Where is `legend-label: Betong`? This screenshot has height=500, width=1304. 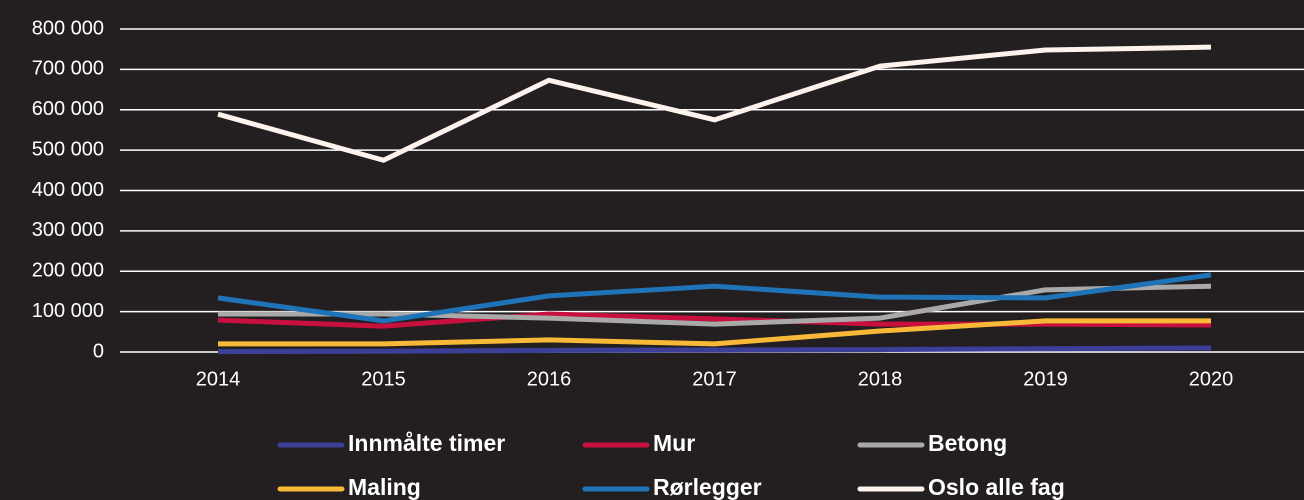 legend-label: Betong is located at coordinates (967, 443).